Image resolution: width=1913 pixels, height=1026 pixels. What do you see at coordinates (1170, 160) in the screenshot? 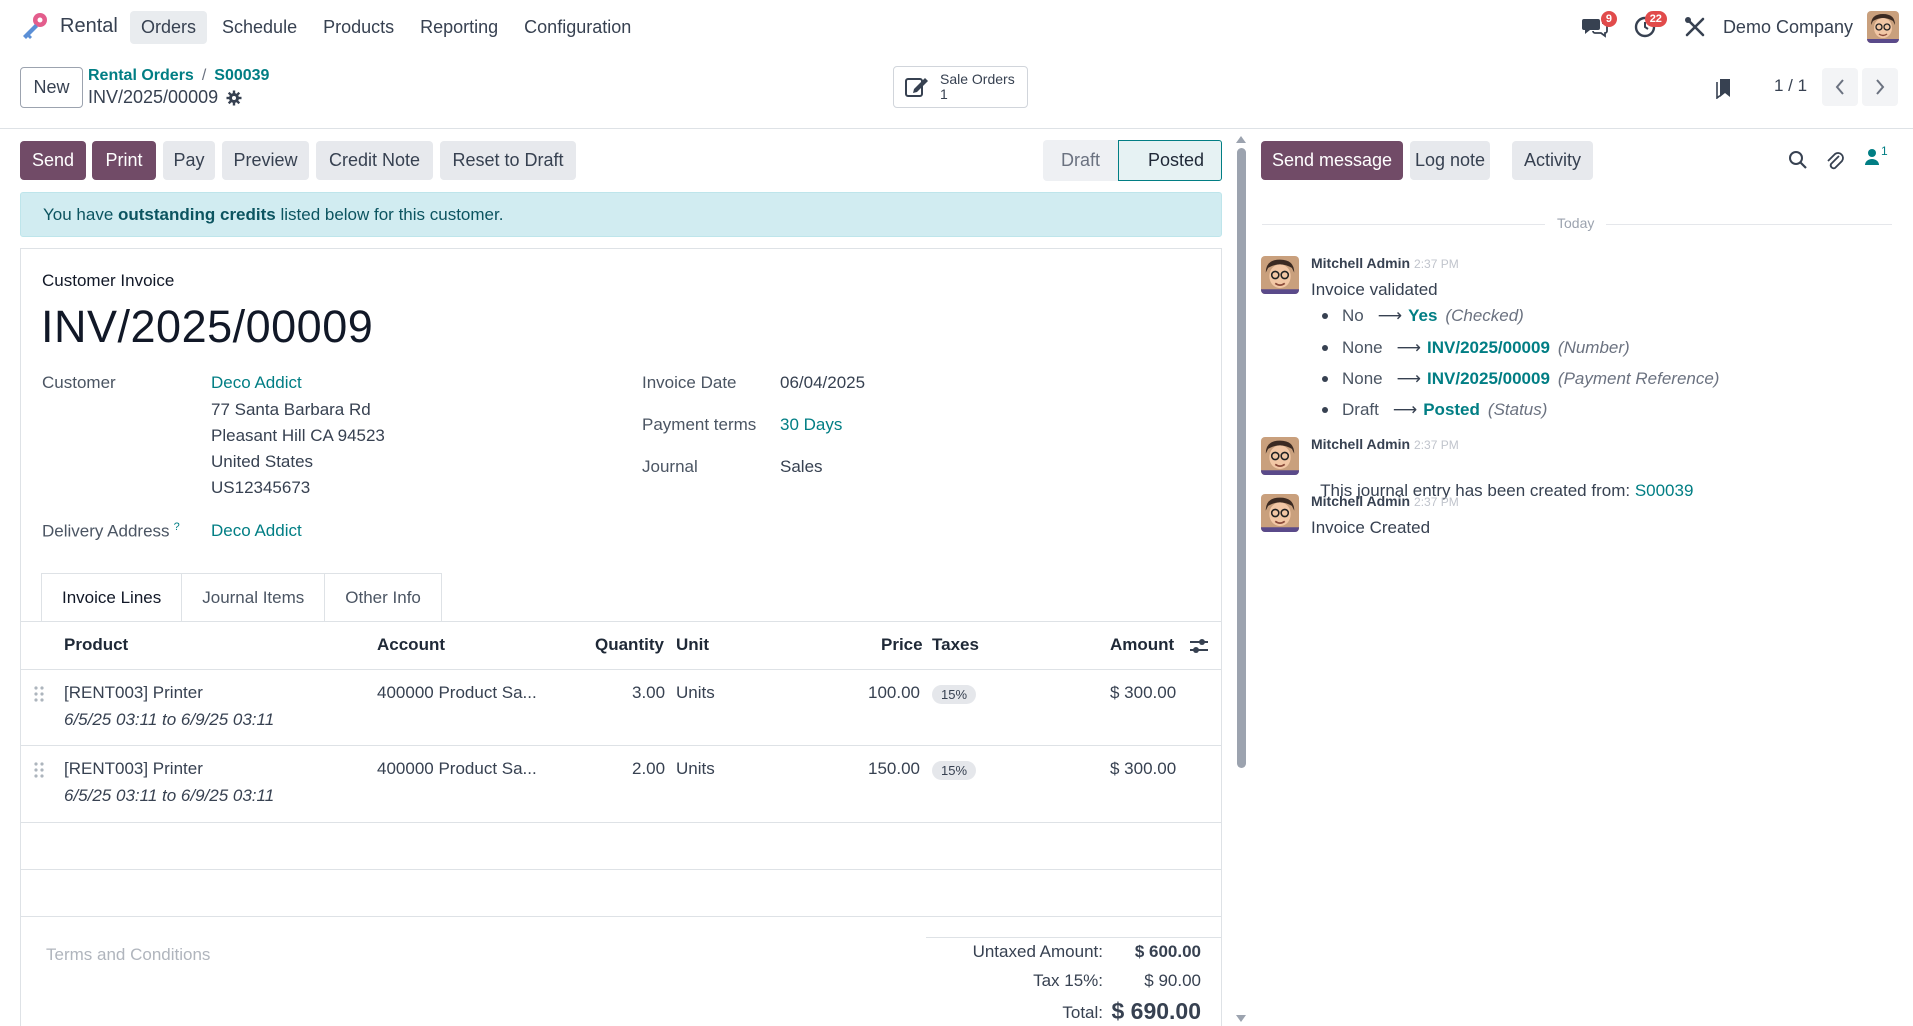
I see `status-posted: Posted` at bounding box center [1170, 160].